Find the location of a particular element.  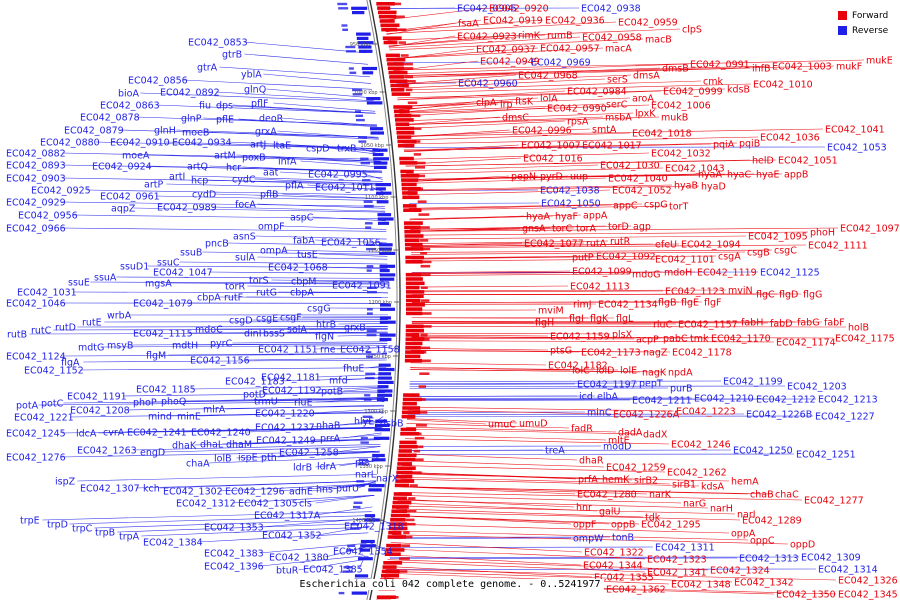

forward-gene-label: macB is located at coordinates (658, 40).